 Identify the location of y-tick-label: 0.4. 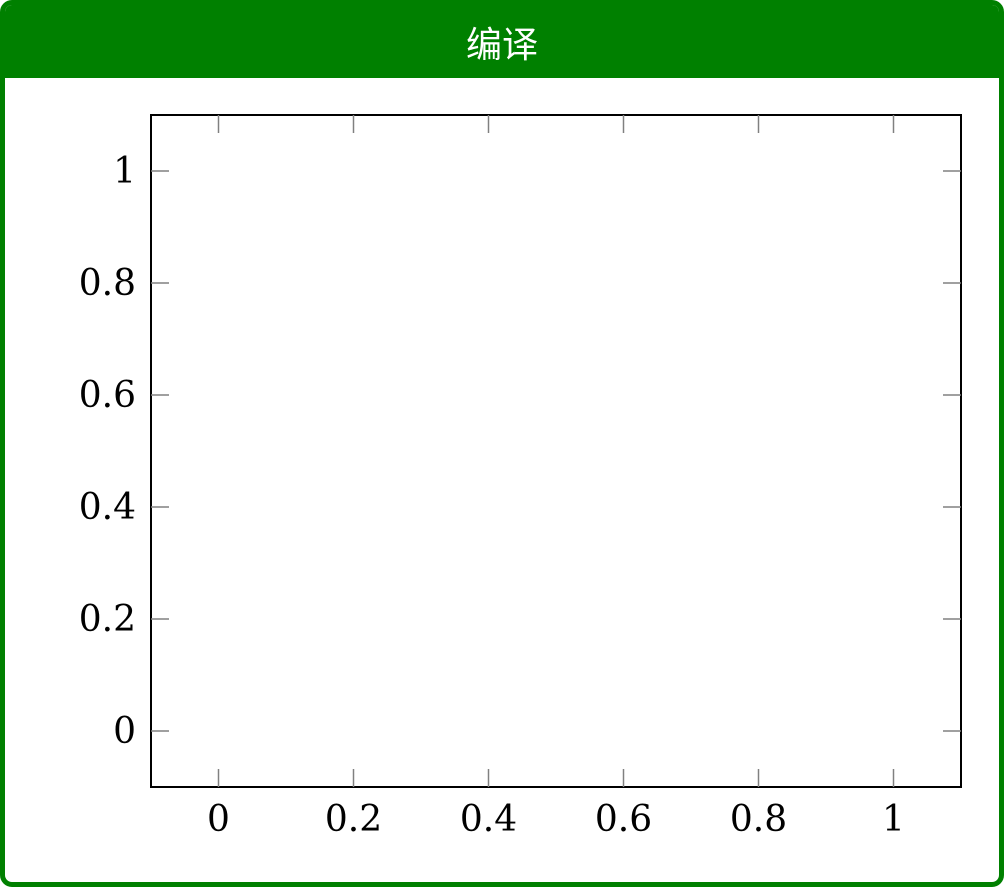
(107, 507).